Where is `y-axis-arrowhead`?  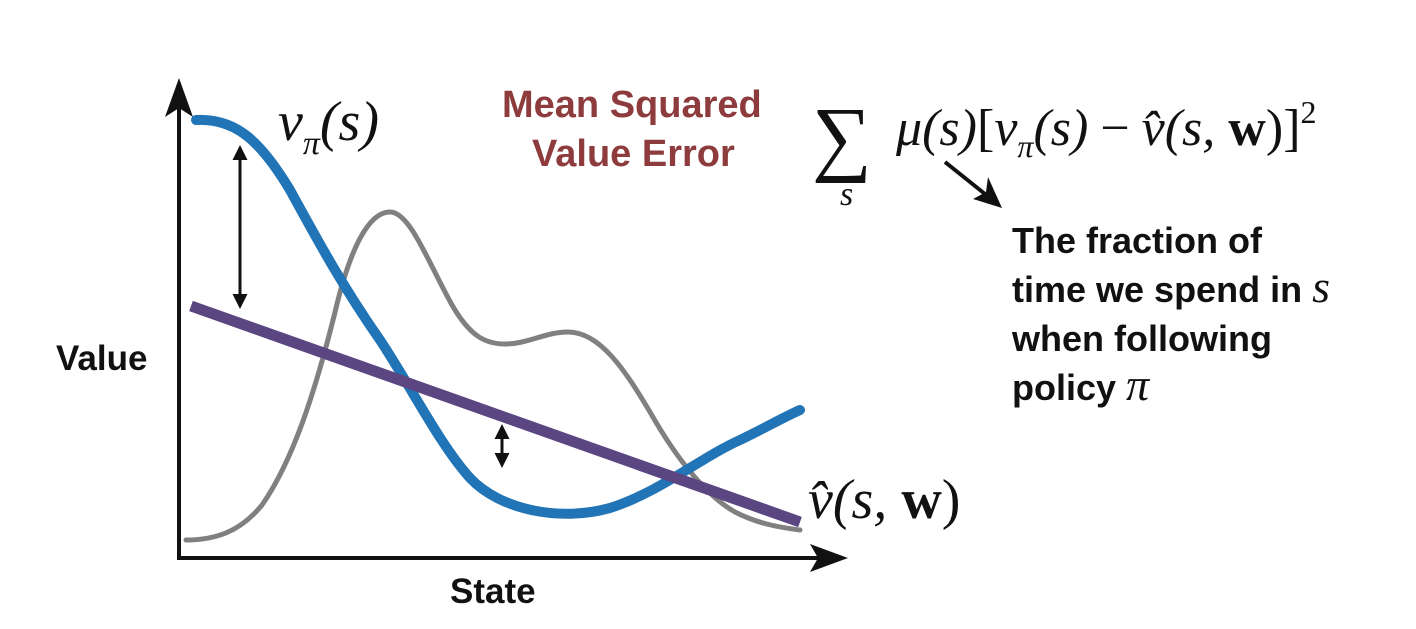
y-axis-arrowhead is located at coordinates (179, 97).